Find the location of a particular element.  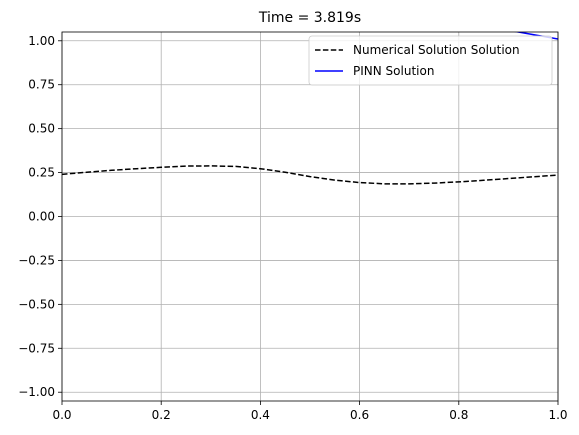

y-tick-label: 0.00 is located at coordinates (41, 217).